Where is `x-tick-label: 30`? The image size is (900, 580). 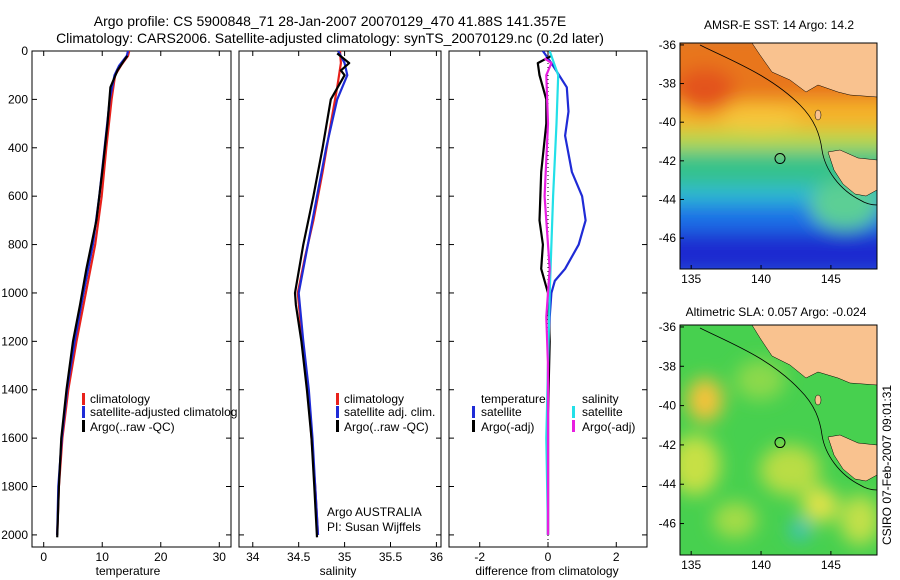
x-tick-label: 30 is located at coordinates (220, 557).